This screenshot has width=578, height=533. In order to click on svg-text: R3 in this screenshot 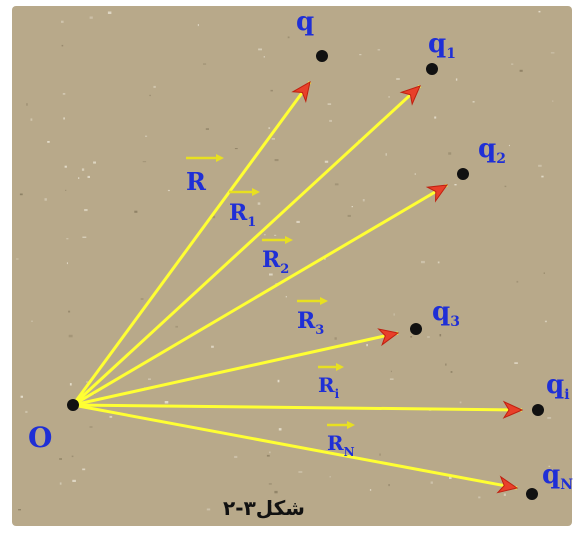, I will do `click(310, 323)`.